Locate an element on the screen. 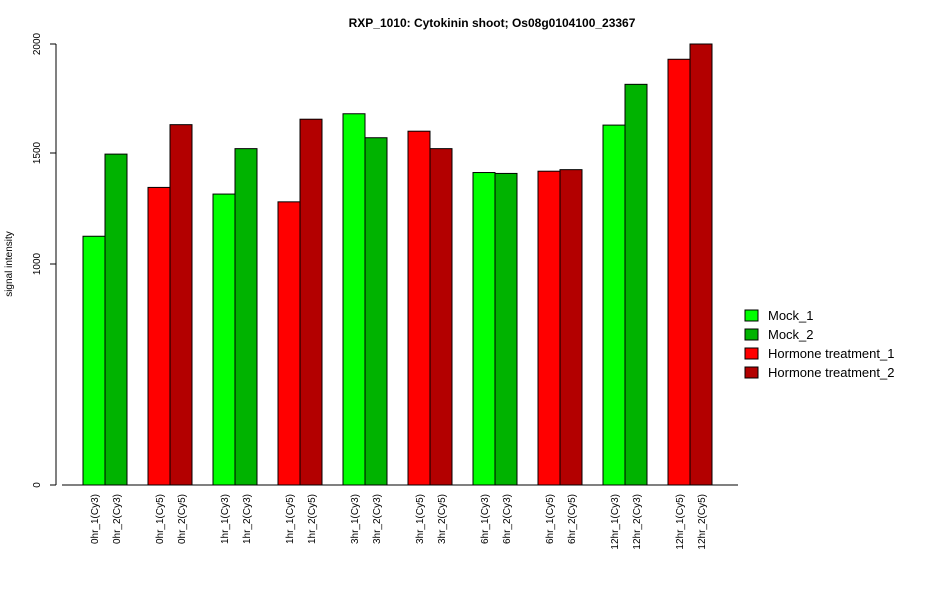  x-tick-label: 3hr_1(Cy5) is located at coordinates (420, 519).